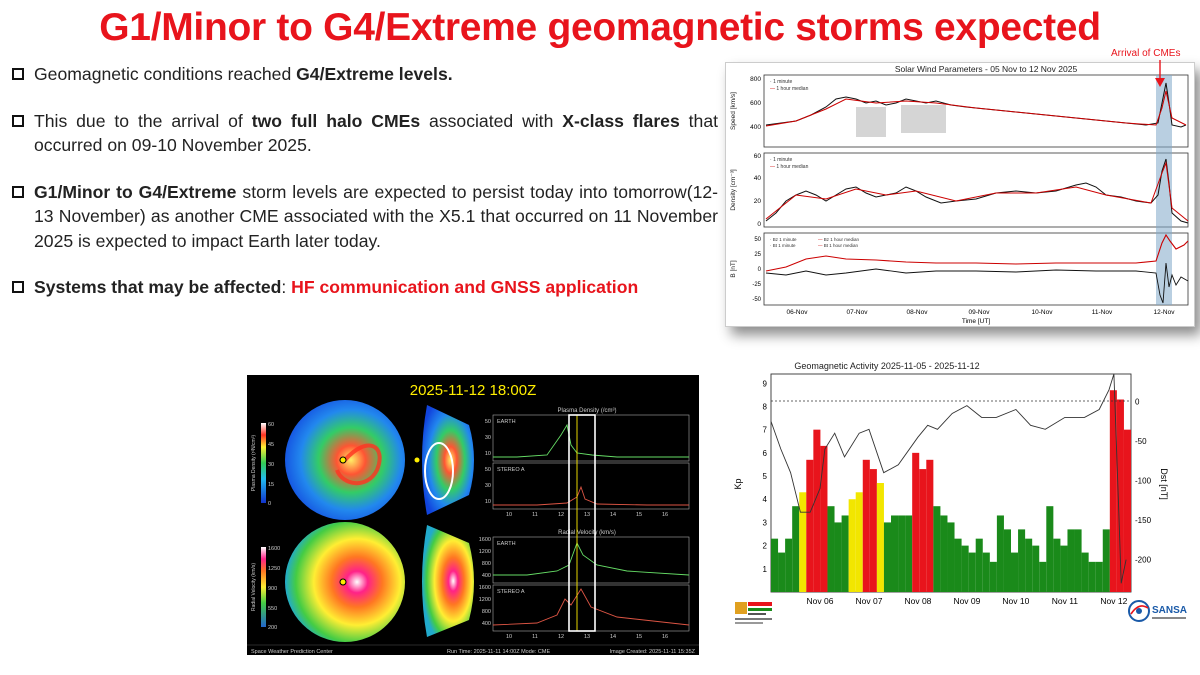 Image resolution: width=1200 pixels, height=675 pixels. Describe the element at coordinates (336, 120) in the screenshot. I see `bullet-segment: two full halo CMEs` at that location.